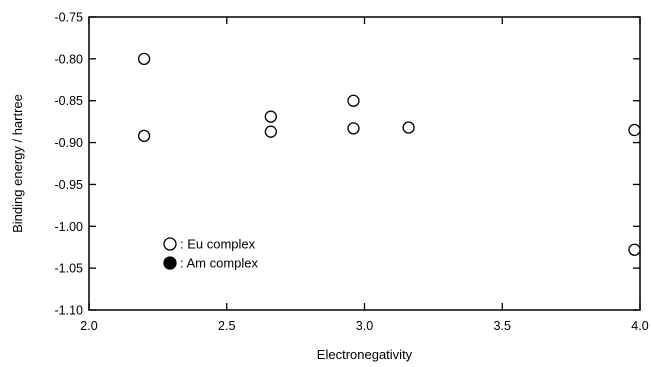 The height and width of the screenshot is (367, 651). I want to click on legend-label-am: : Am complex, so click(219, 263).